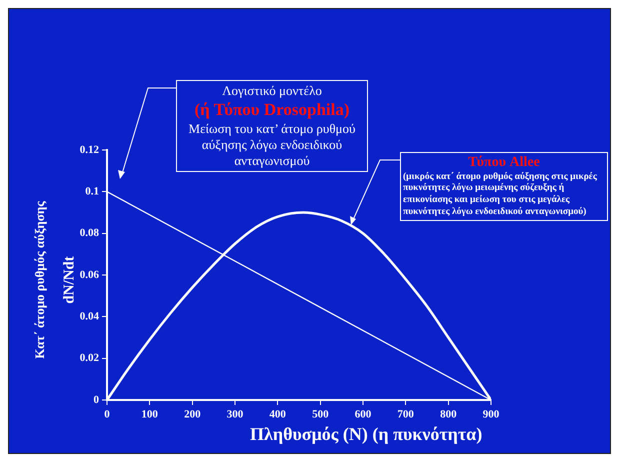 The image size is (621, 463). Describe the element at coordinates (504, 163) in the screenshot. I see `annotation: Τύπου Allee` at that location.